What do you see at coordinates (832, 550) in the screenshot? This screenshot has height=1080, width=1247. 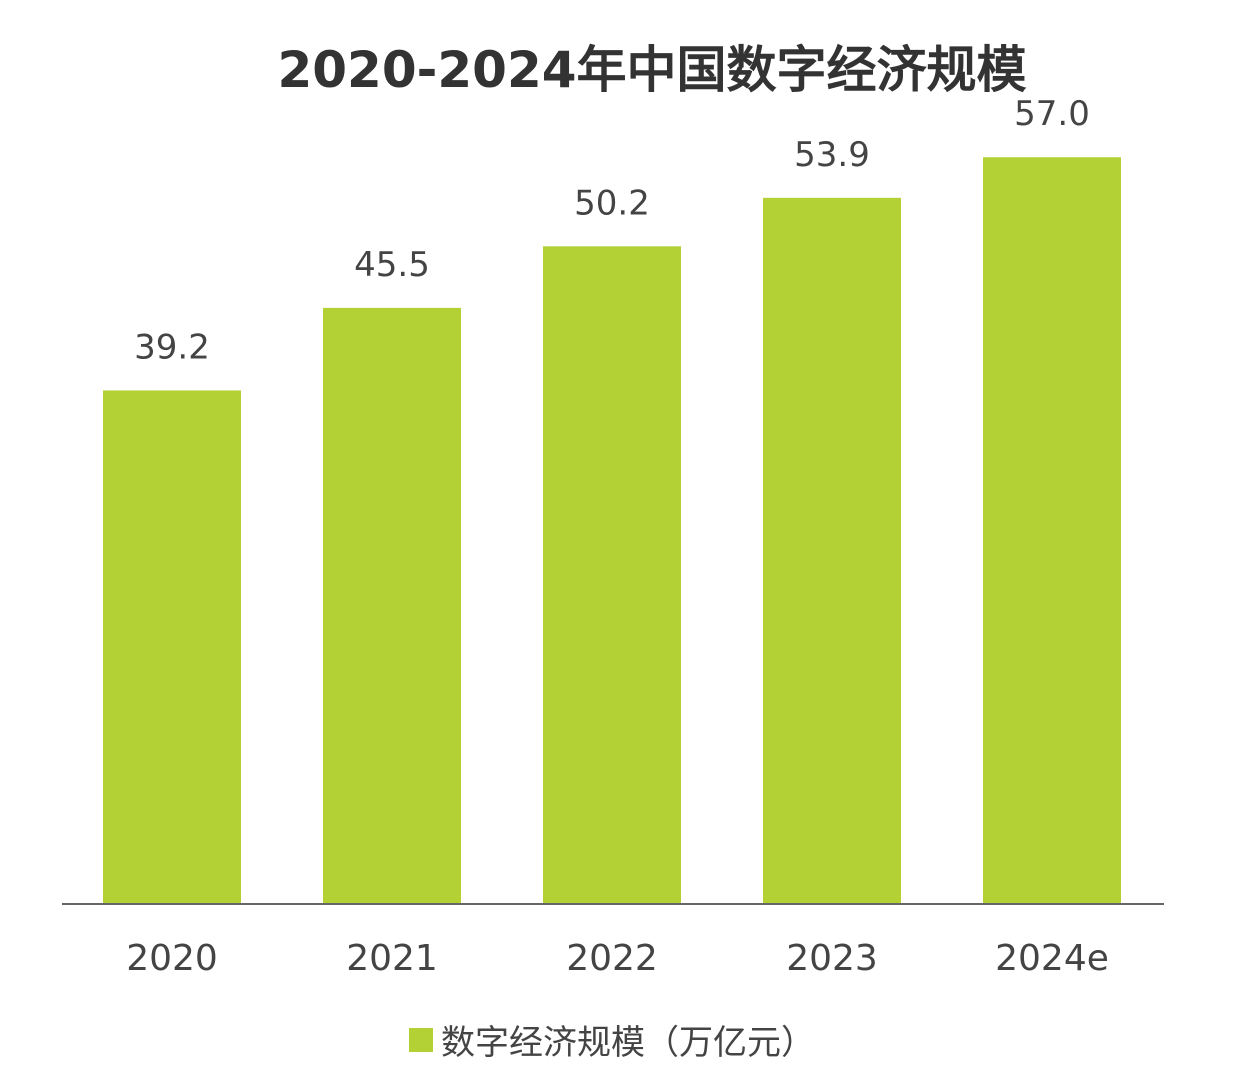 I see `bar-2023` at bounding box center [832, 550].